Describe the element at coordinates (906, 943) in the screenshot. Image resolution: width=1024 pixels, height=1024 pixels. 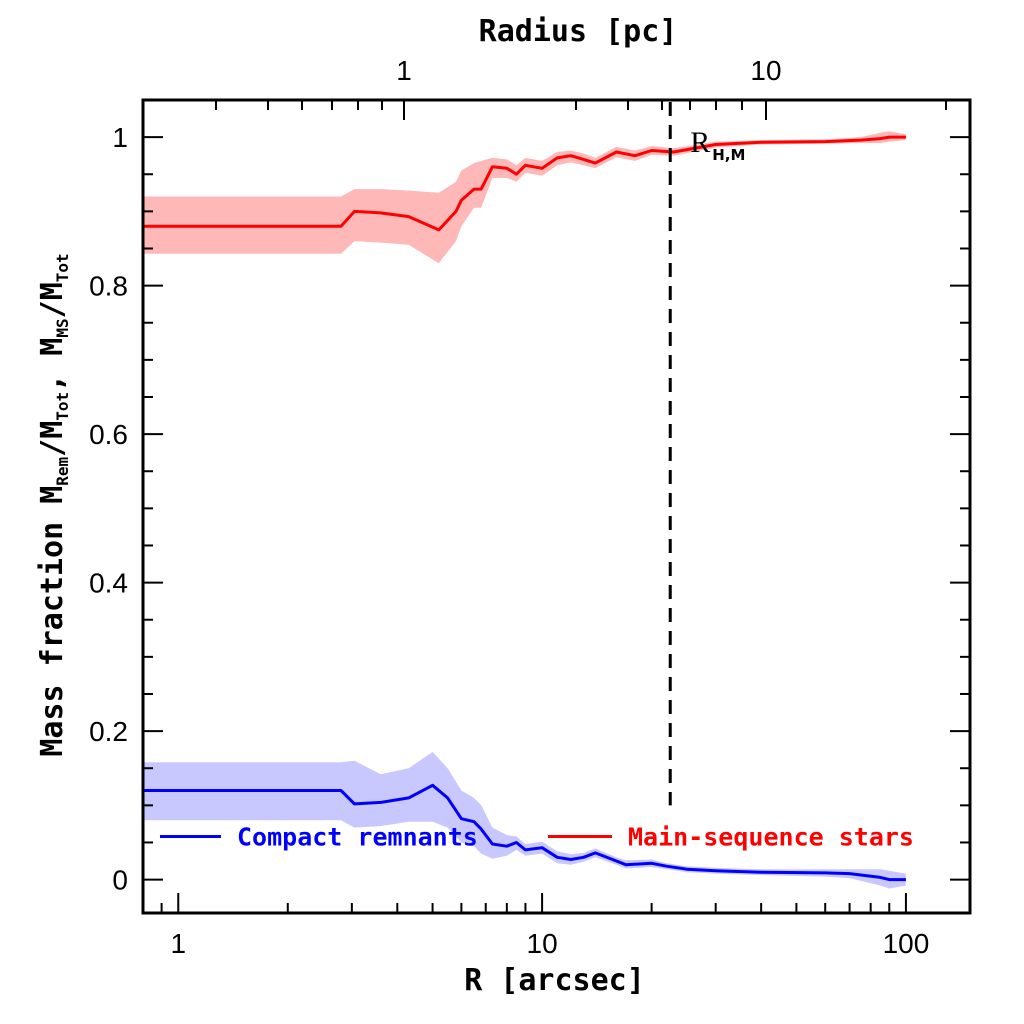
I see `x-tick-label: 100` at that location.